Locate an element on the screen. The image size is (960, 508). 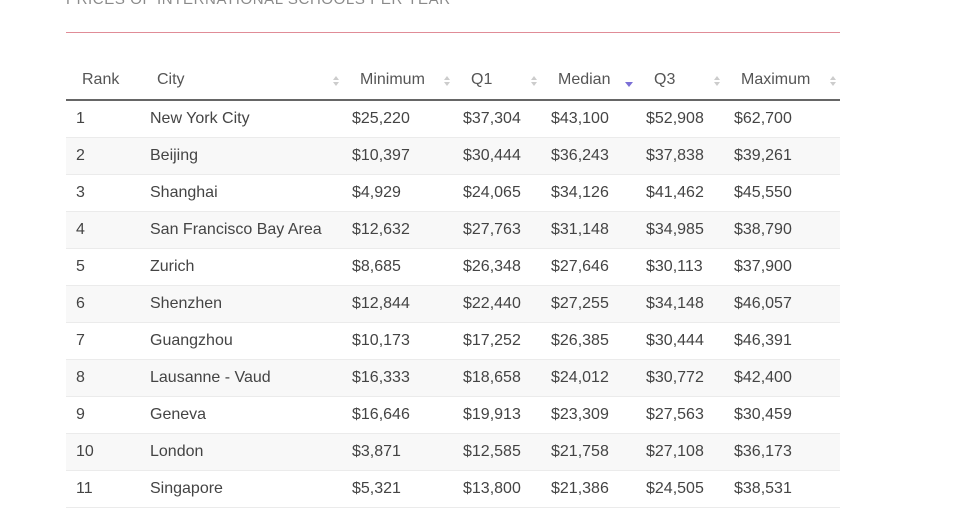
table-cell: $36,173 is located at coordinates (763, 451).